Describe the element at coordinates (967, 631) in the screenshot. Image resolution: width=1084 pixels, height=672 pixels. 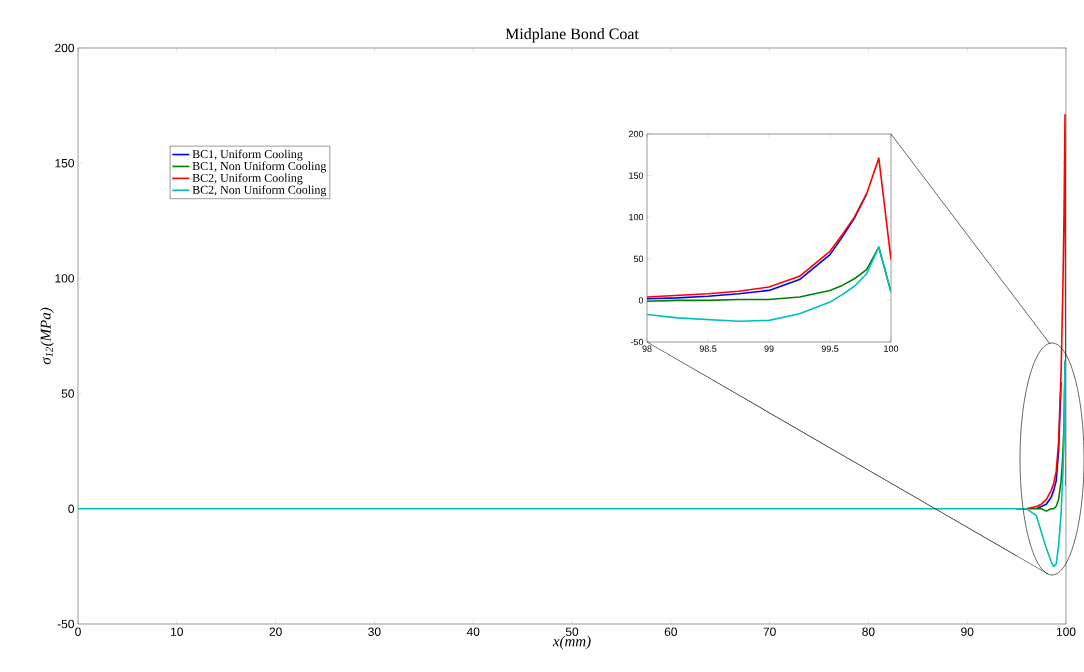
I see `x-tick-label: 90` at that location.